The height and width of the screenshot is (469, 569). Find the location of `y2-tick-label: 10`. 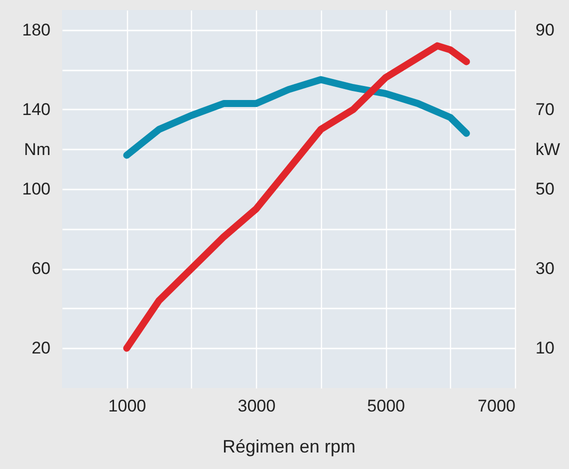

y2-tick-label: 10 is located at coordinates (545, 348).